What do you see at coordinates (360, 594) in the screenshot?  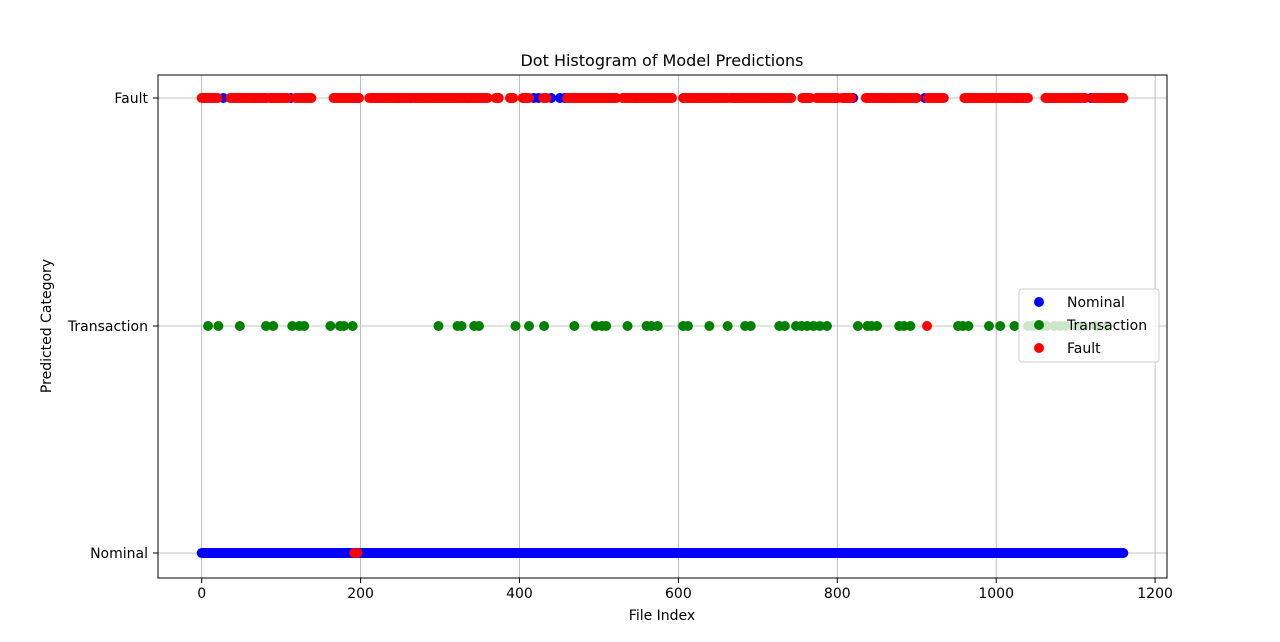 I see `x-tick-label: 200` at bounding box center [360, 594].